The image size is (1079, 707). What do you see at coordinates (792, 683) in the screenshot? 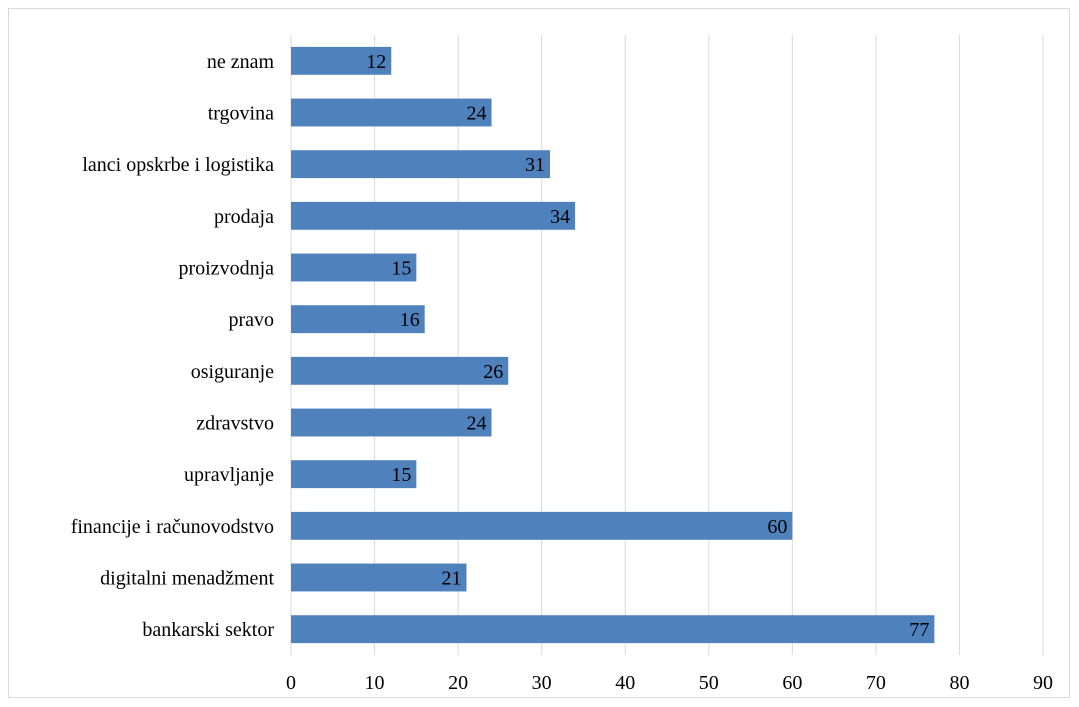
I see `x-tick-label: 60` at bounding box center [792, 683].